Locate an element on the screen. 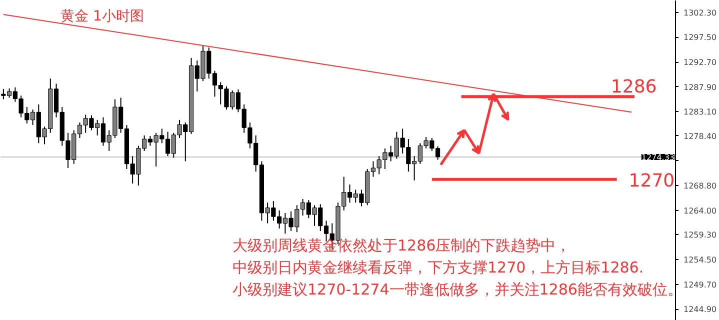 Image resolution: width=719 pixels, height=320 pixels. y-tick-label: 1283.10 is located at coordinates (700, 112).